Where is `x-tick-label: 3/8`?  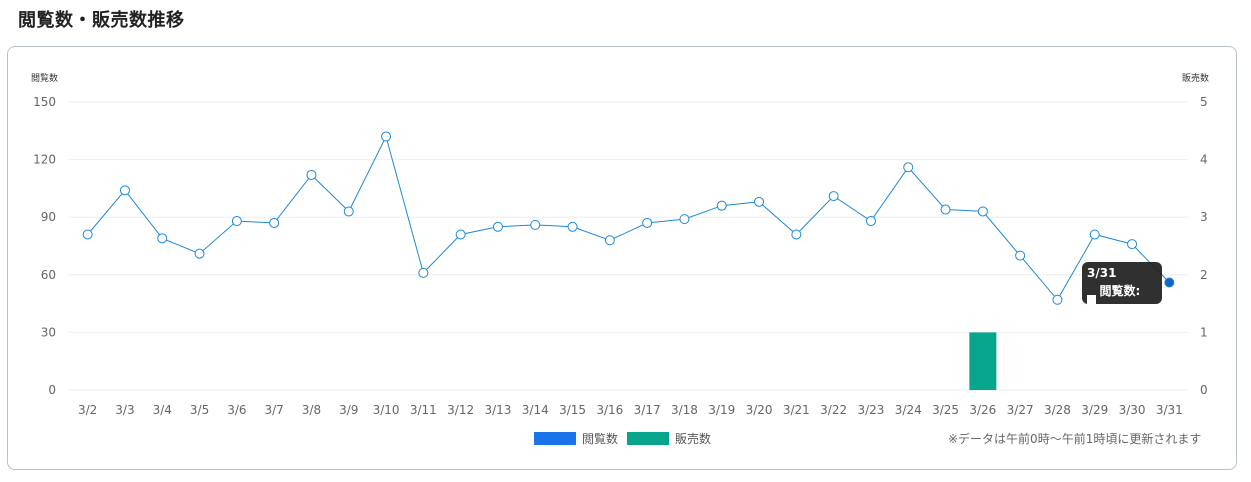 x-tick-label: 3/8 is located at coordinates (311, 410).